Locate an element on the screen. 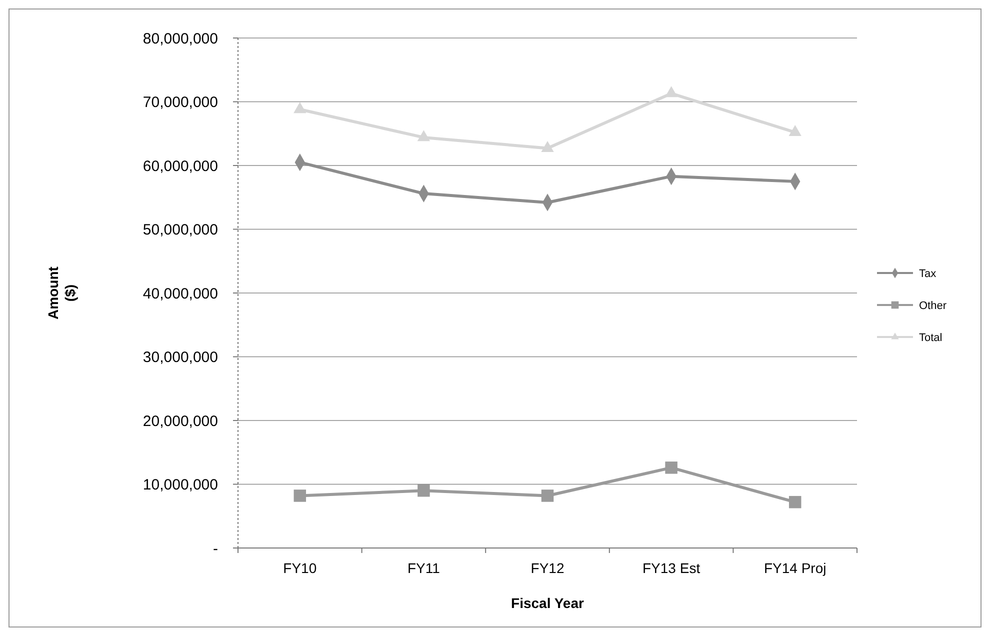  legend-label: Total is located at coordinates (930, 338).